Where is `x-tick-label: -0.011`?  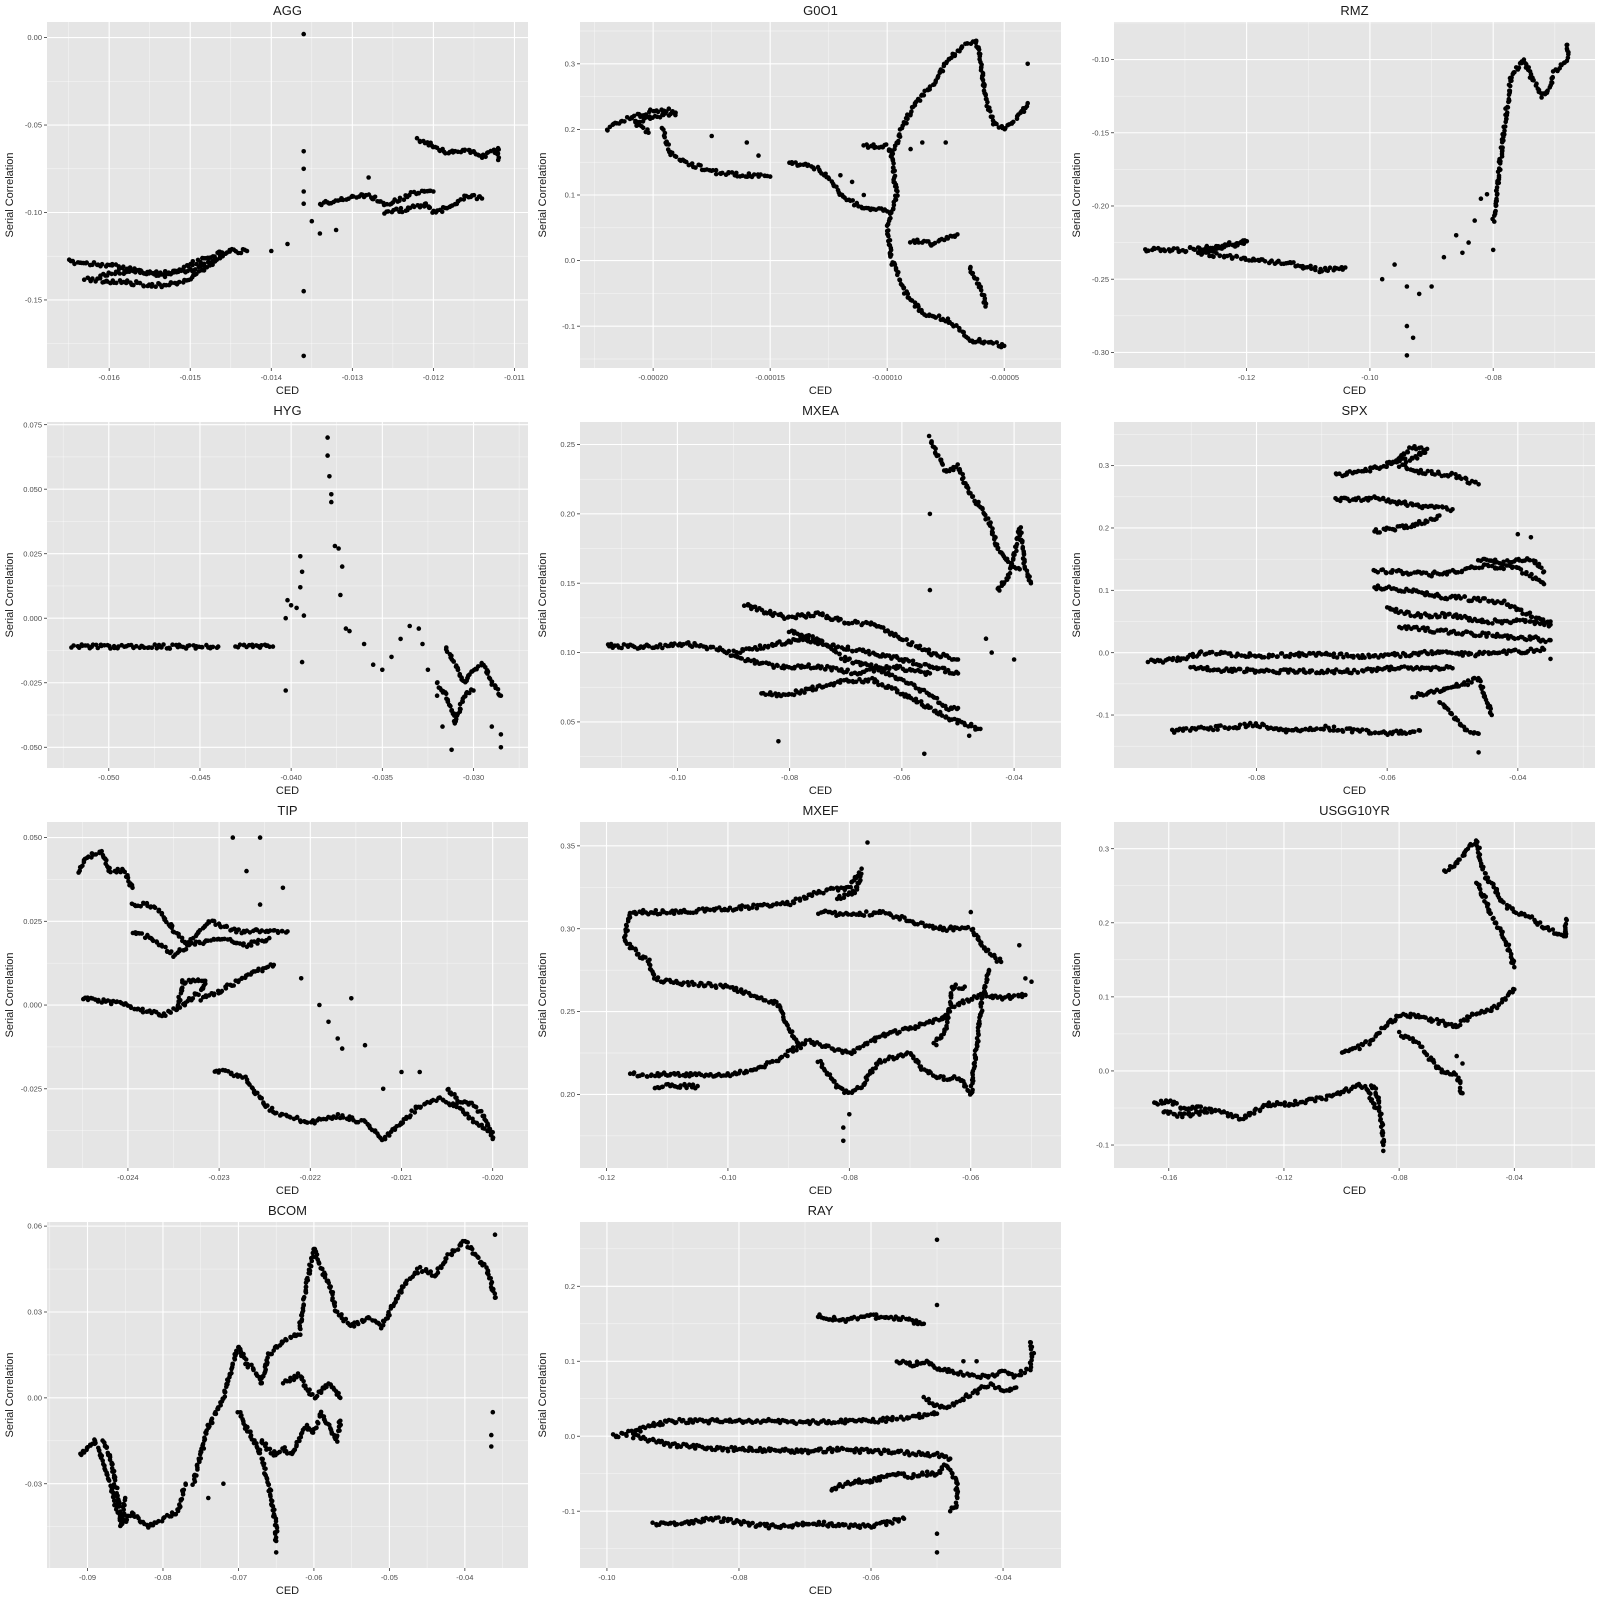
x-tick-label: -0.011 is located at coordinates (514, 377).